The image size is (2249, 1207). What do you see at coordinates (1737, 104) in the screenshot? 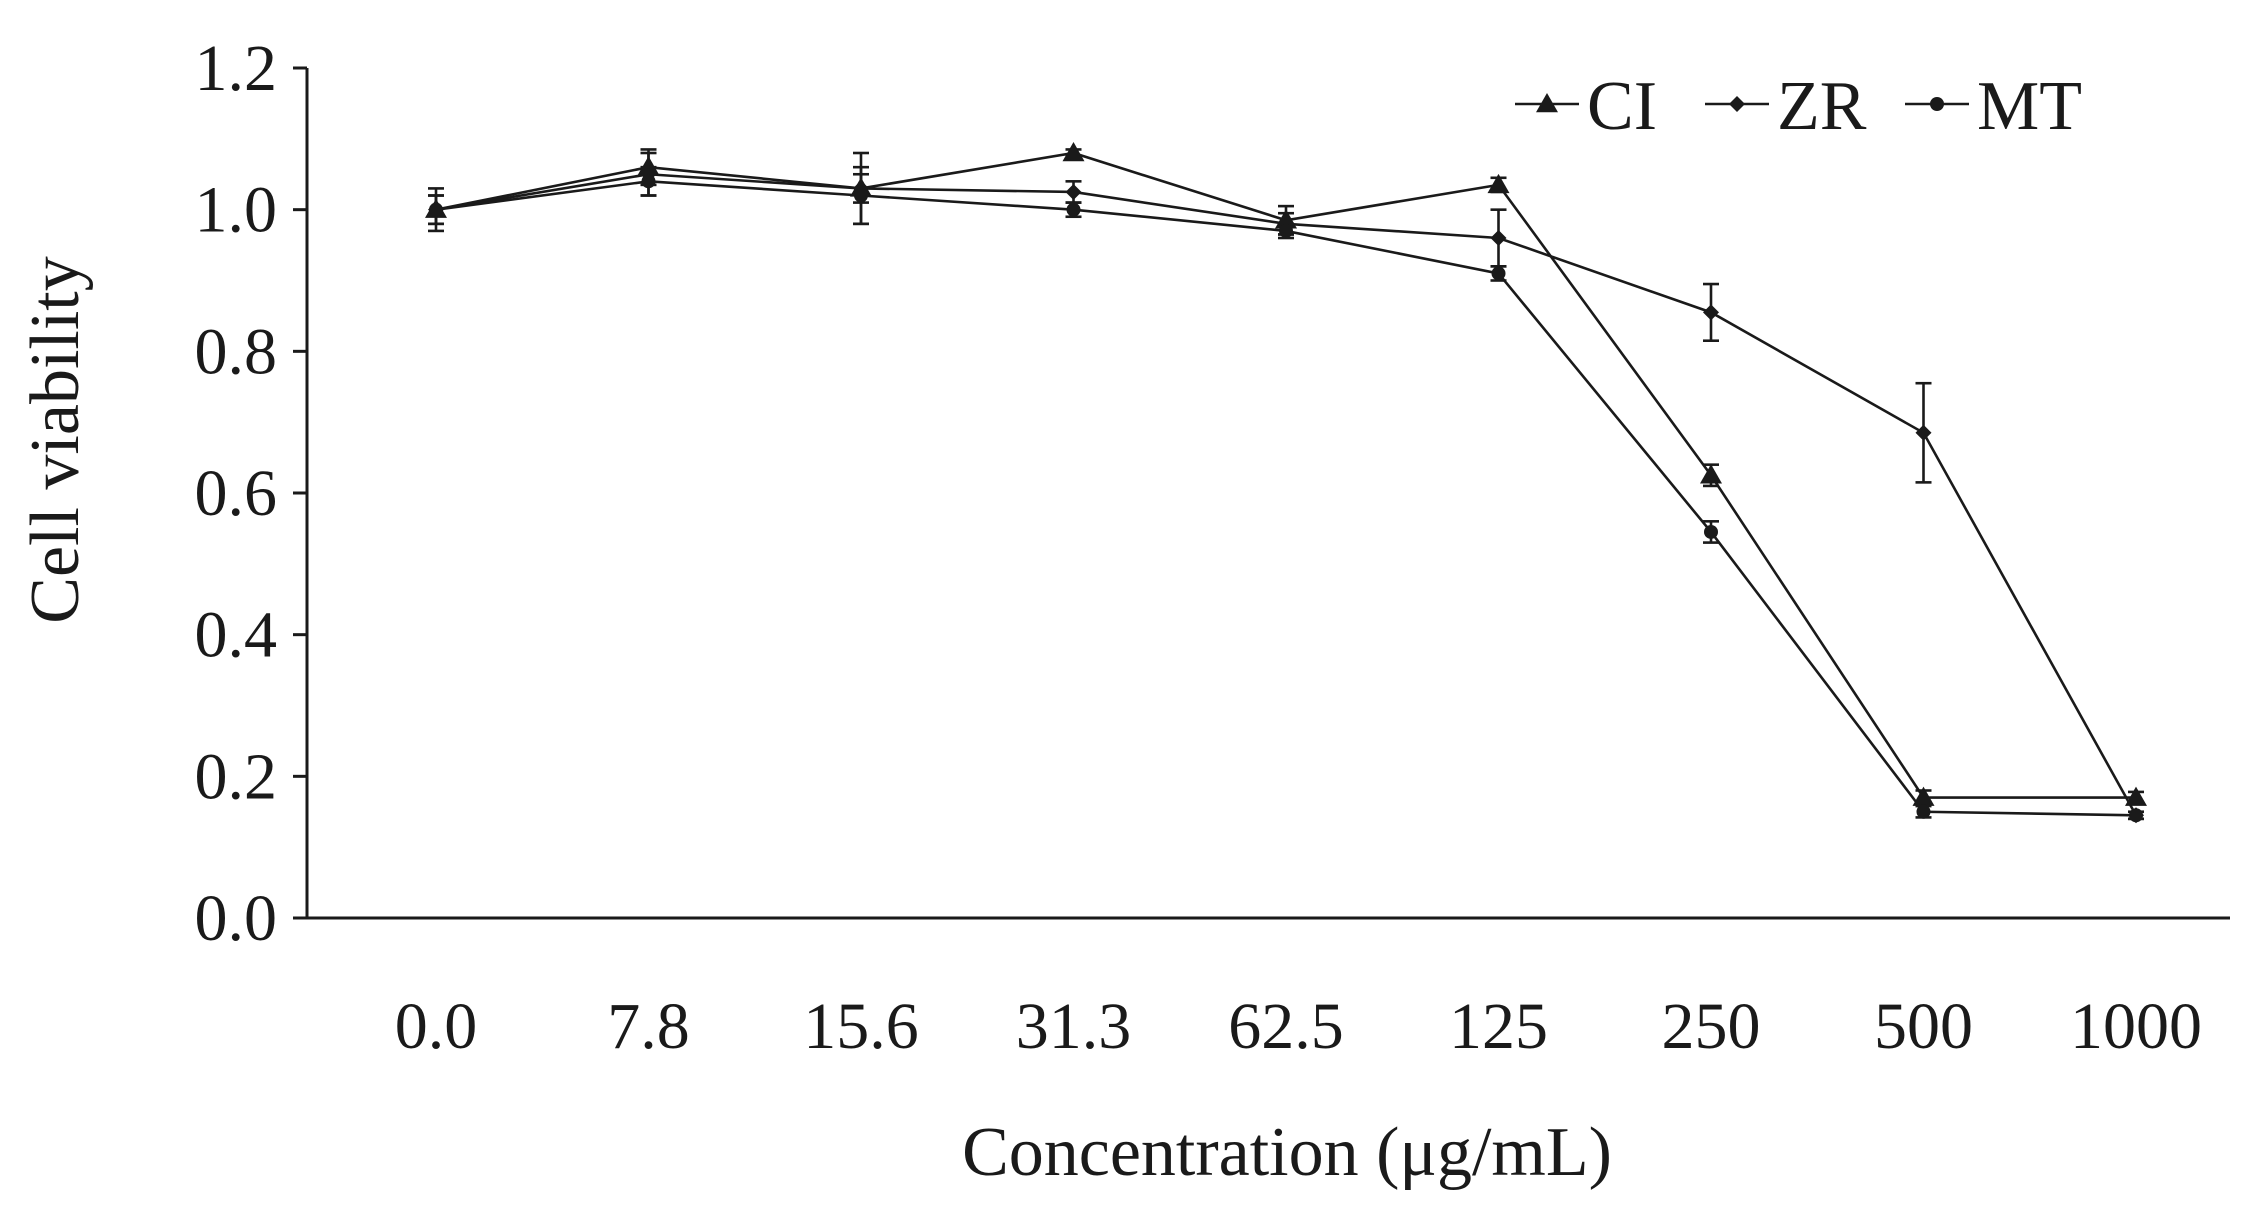
I see `legend-marker-zr` at bounding box center [1737, 104].